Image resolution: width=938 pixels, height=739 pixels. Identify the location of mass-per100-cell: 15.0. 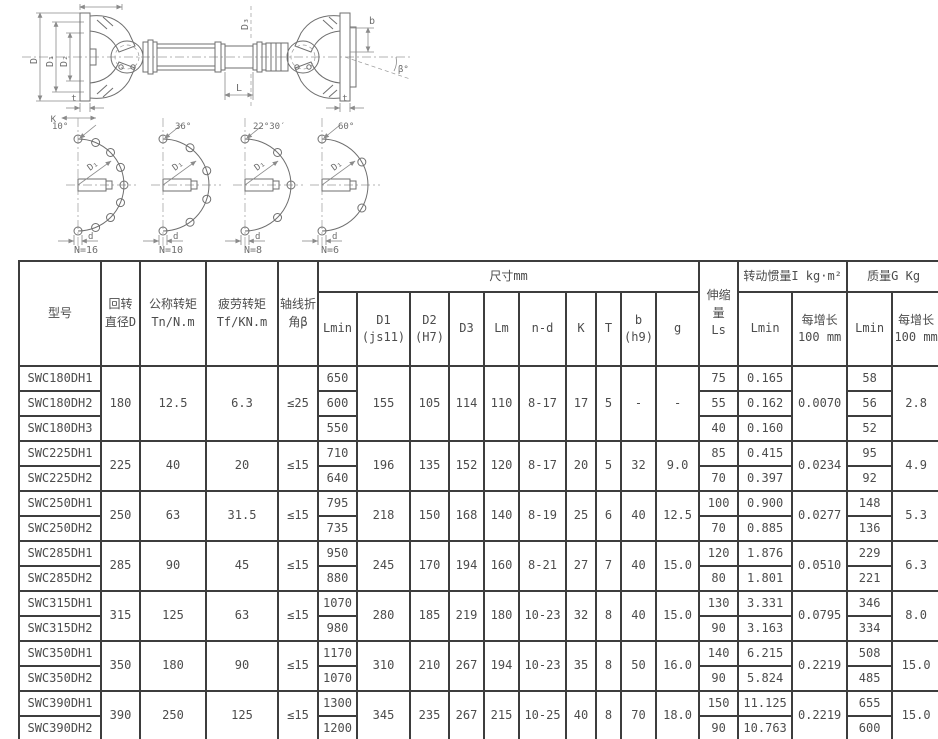
(914, 666).